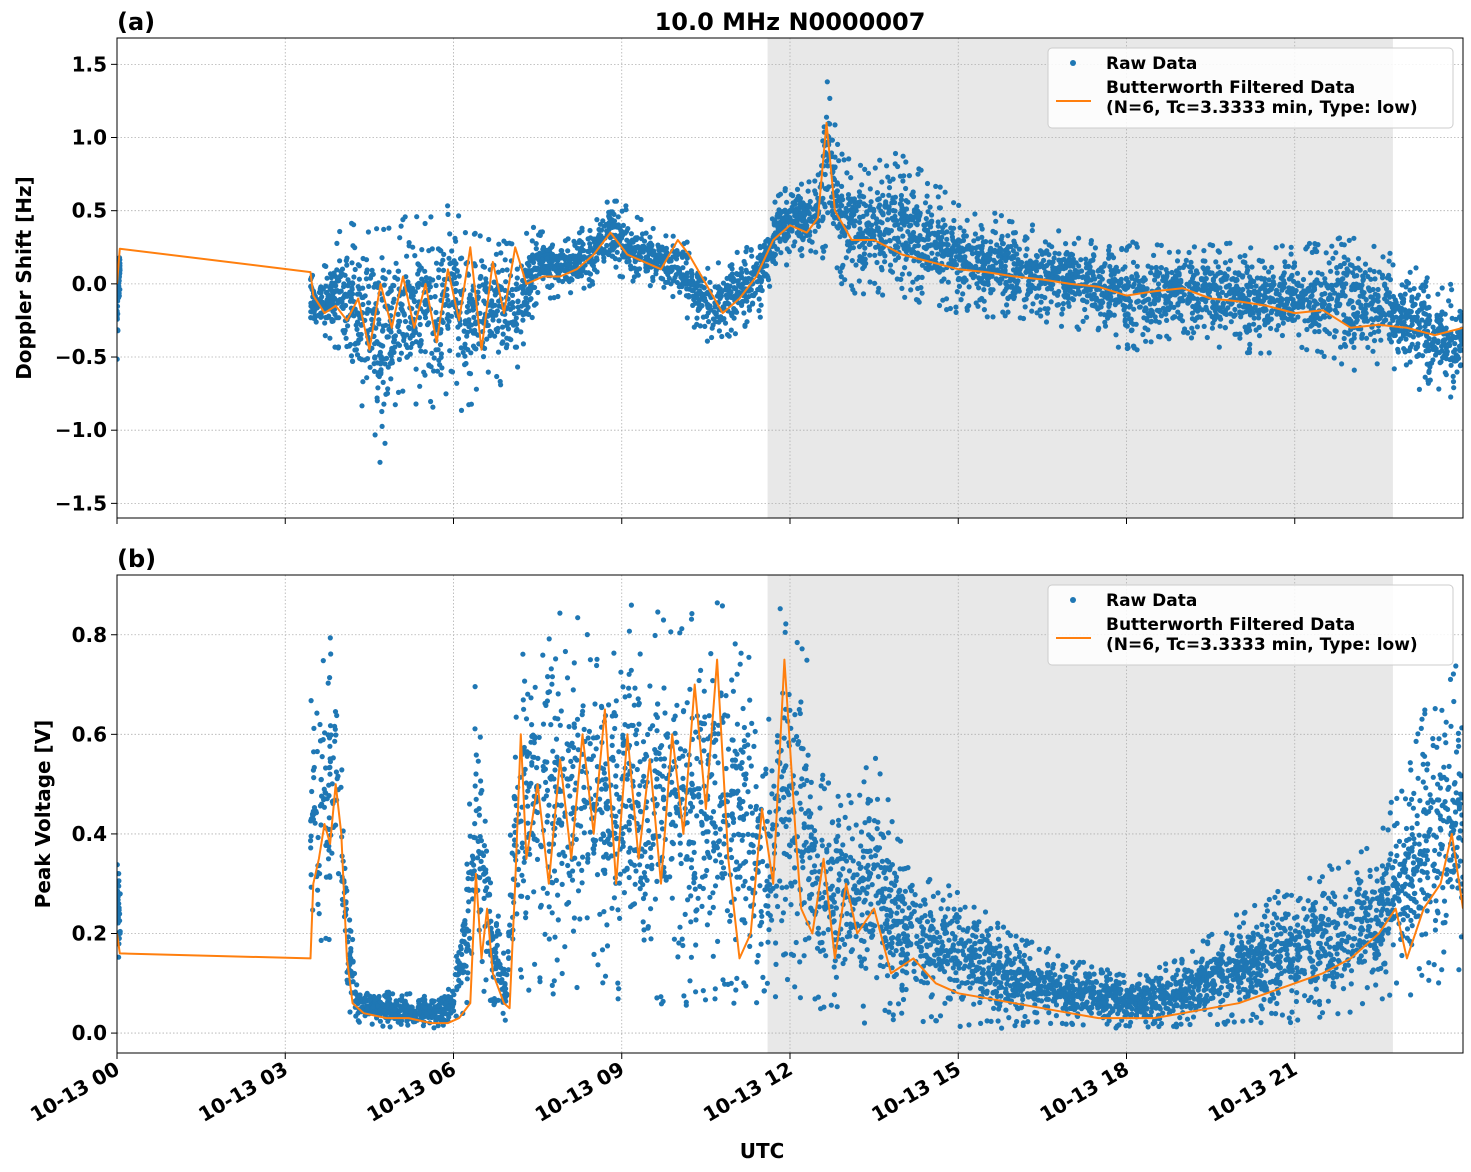 The image size is (1471, 1172). Describe the element at coordinates (1262, 108) in the screenshot. I see `legend-label-filtered-line: (N=6, Tc=3.3333 min, Type: low)` at that location.